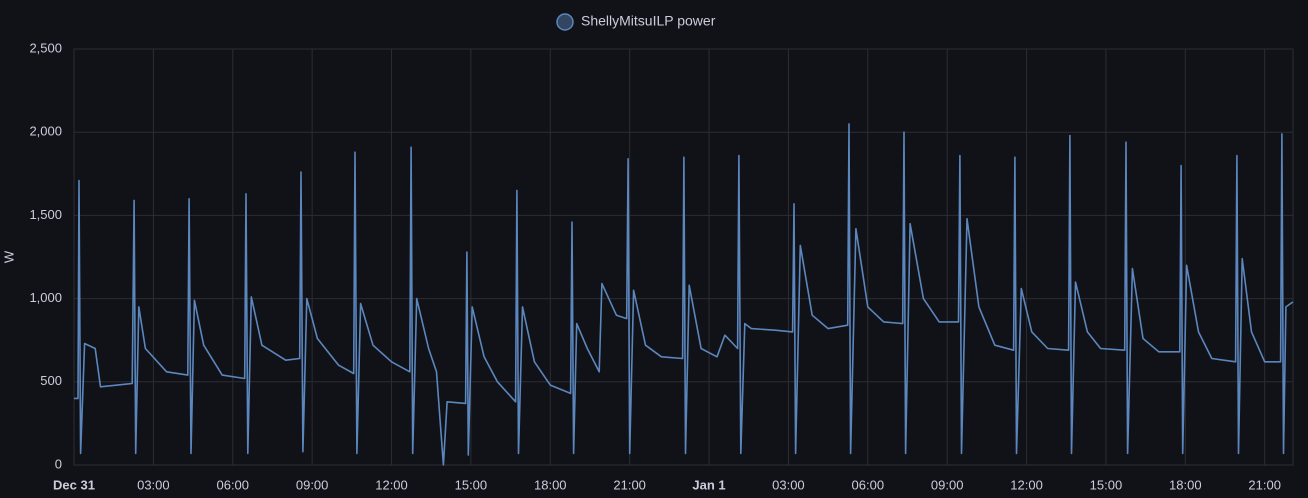 The width and height of the screenshot is (1308, 498). What do you see at coordinates (51, 380) in the screenshot?
I see `y-tick-label: 500` at bounding box center [51, 380].